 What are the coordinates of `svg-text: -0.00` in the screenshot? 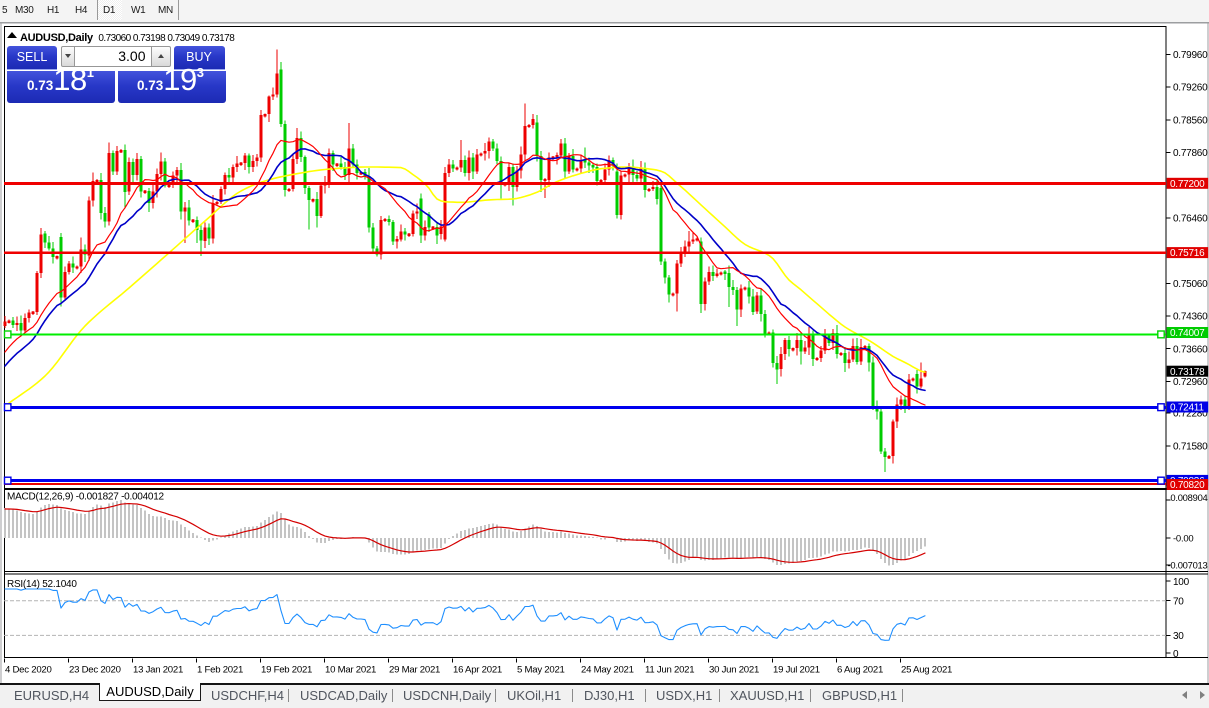 It's located at (1183, 539).